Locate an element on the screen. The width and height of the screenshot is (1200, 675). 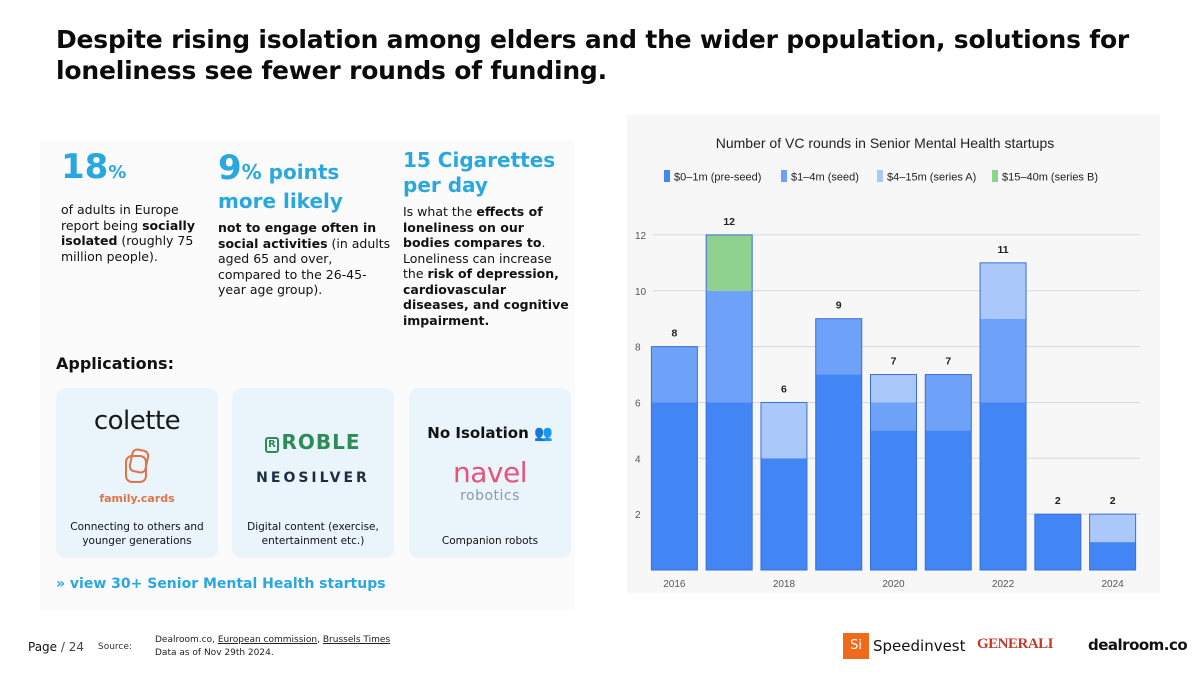
applications-heading: Applications: is located at coordinates (115, 363).